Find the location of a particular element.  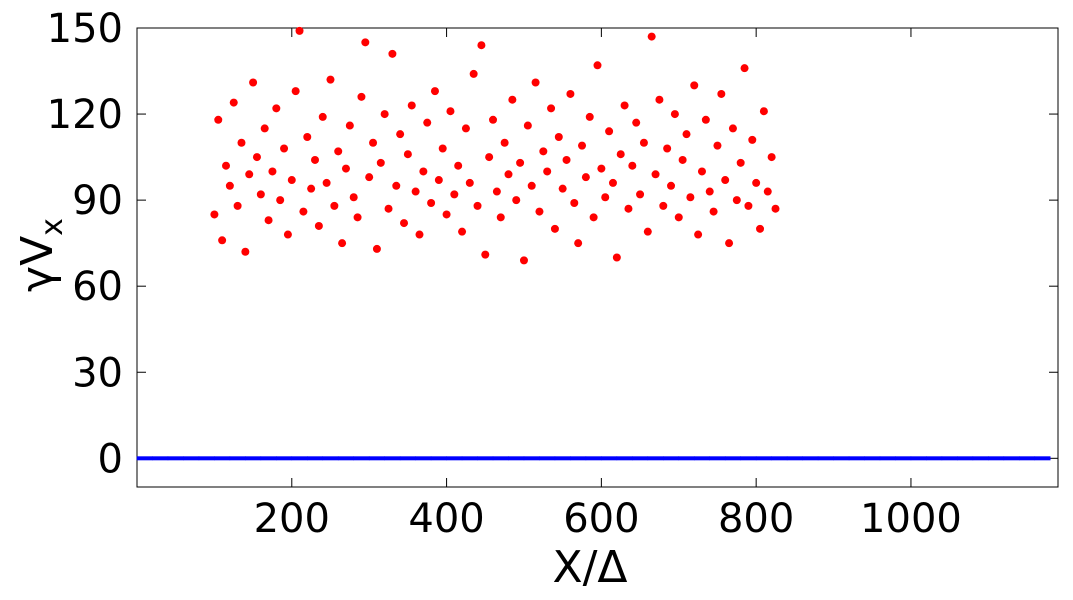

y-tick-label: 150 is located at coordinates (85, 29).